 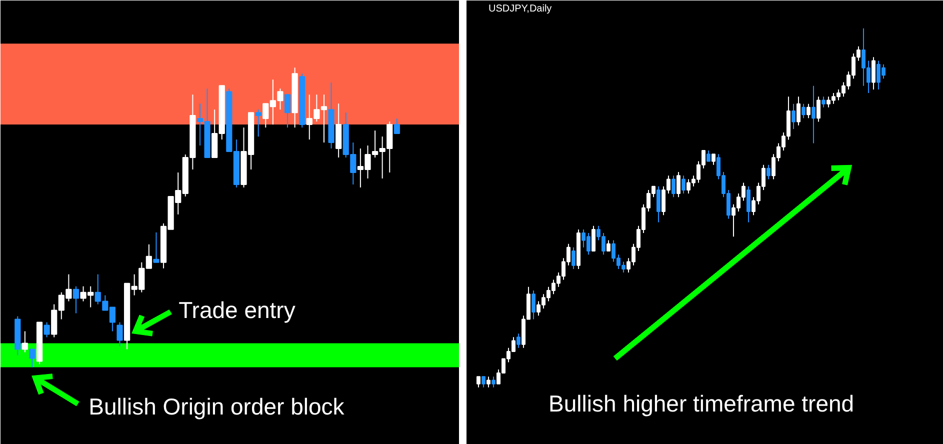 I want to click on text: Bullish Origin order block, so click(x=216, y=407).